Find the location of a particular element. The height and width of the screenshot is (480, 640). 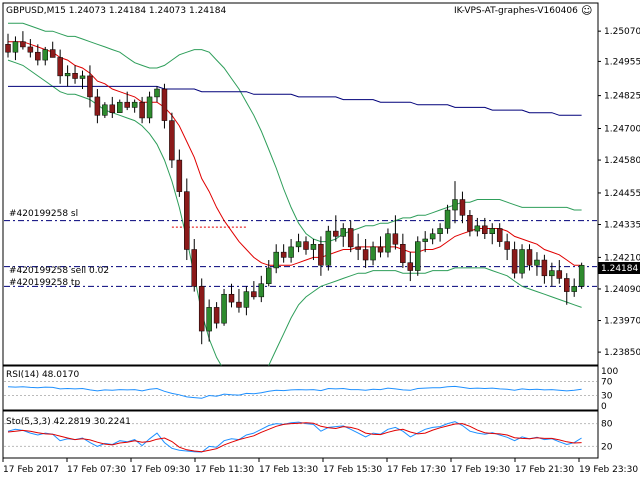

smiley-icon: ☺ is located at coordinates (586, 10).